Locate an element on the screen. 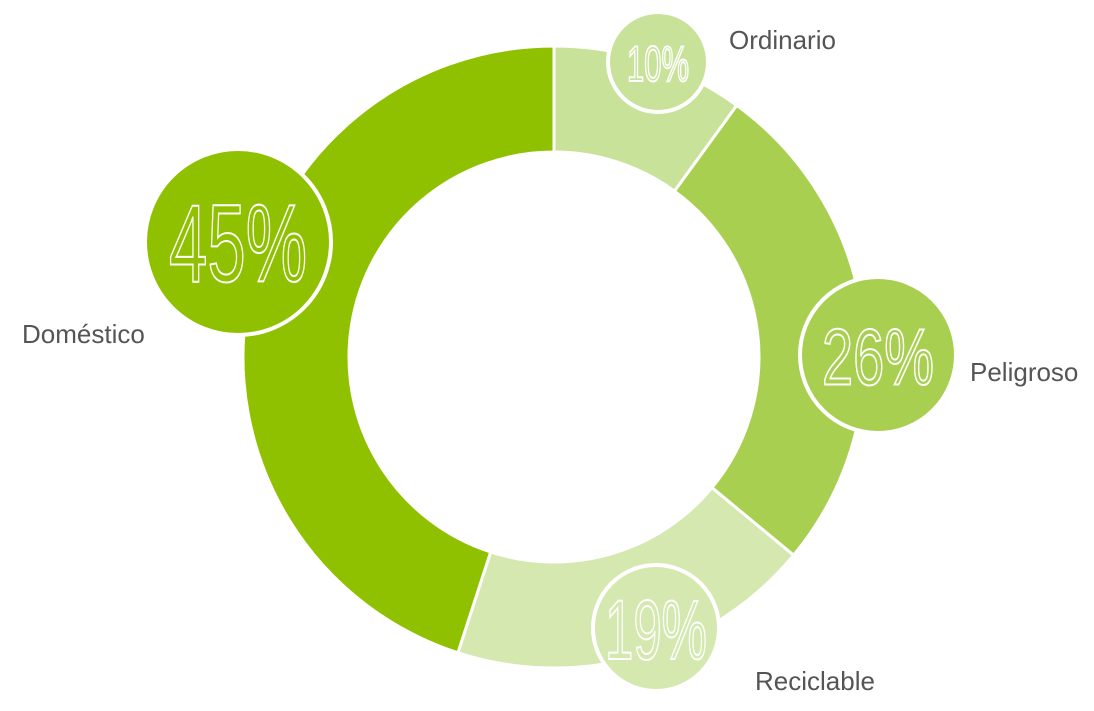  percent-label: 10% is located at coordinates (658, 64).